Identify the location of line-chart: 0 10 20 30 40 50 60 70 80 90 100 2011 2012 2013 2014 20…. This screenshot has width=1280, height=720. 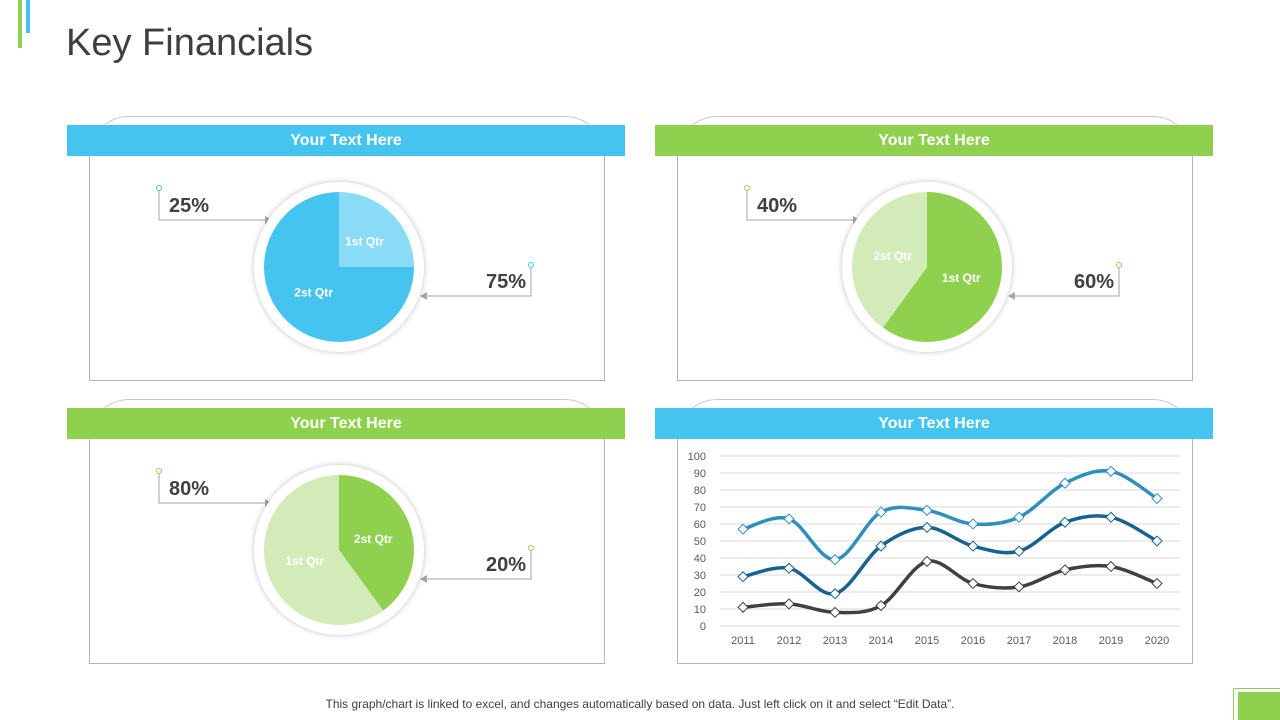
(934, 549).